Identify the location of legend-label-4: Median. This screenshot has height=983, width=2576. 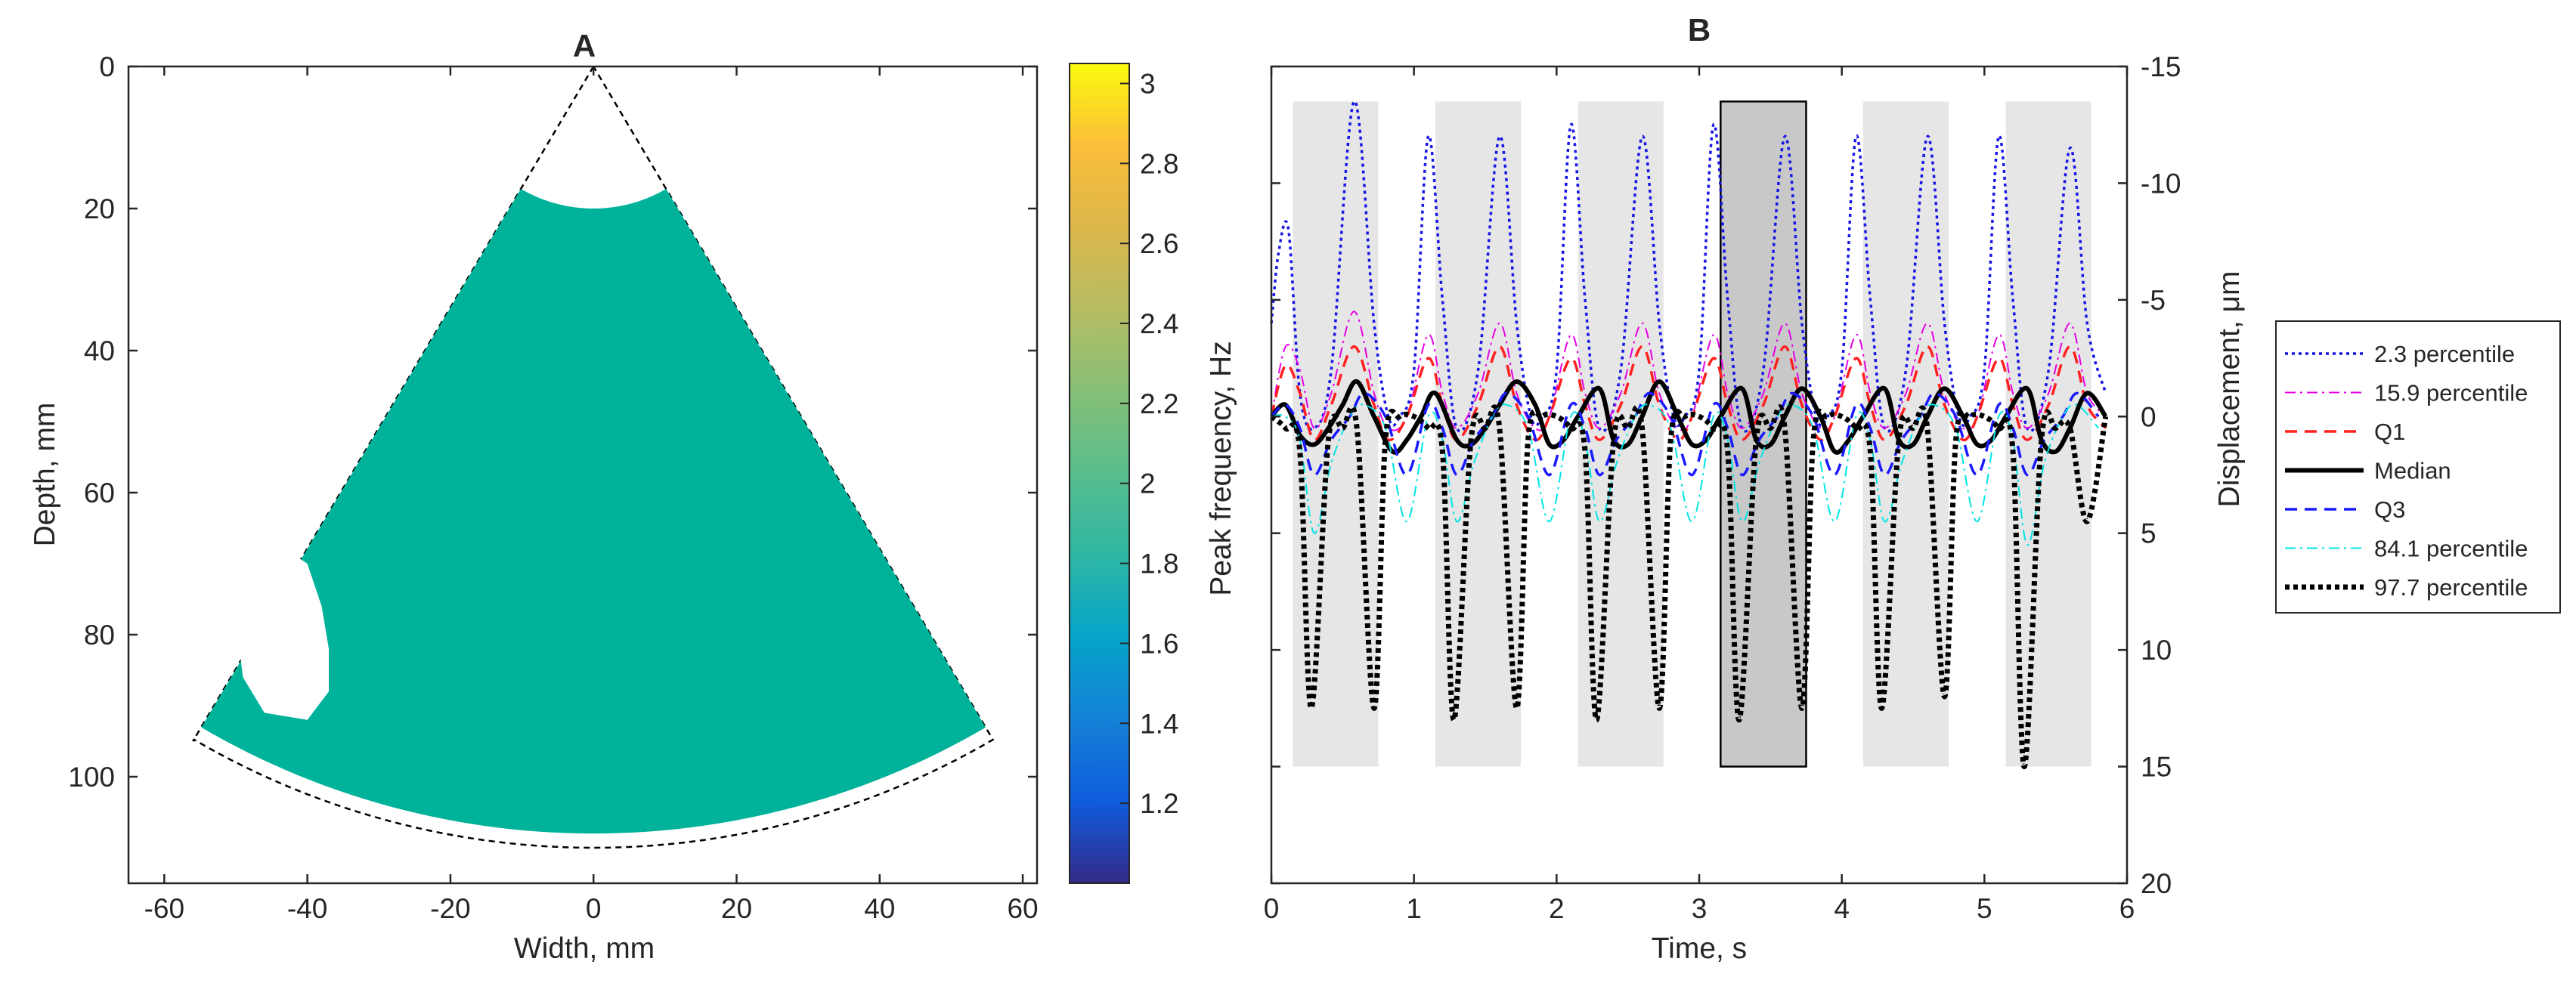
(2412, 471).